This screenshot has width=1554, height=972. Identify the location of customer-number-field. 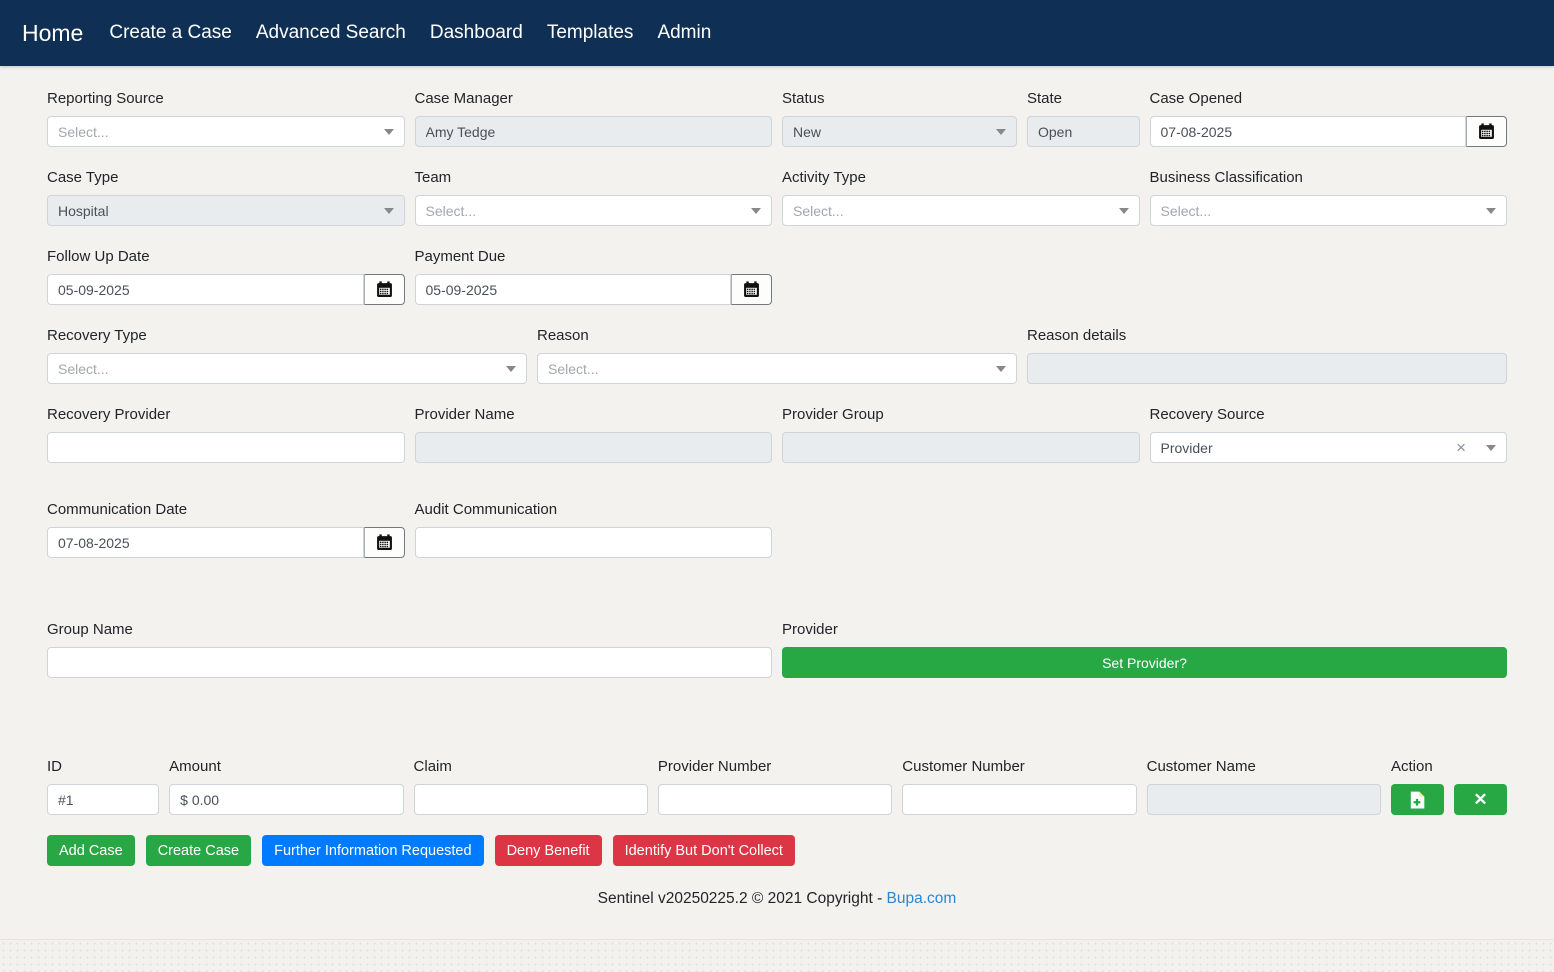
(1019, 799).